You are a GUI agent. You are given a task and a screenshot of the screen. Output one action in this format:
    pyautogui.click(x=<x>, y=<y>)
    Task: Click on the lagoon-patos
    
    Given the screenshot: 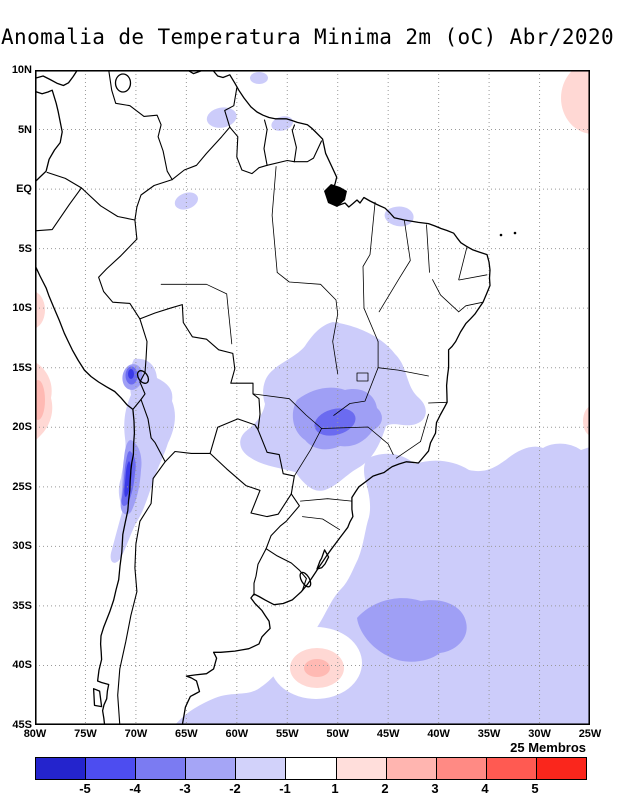 What is the action you would take?
    pyautogui.click(x=323, y=559)
    